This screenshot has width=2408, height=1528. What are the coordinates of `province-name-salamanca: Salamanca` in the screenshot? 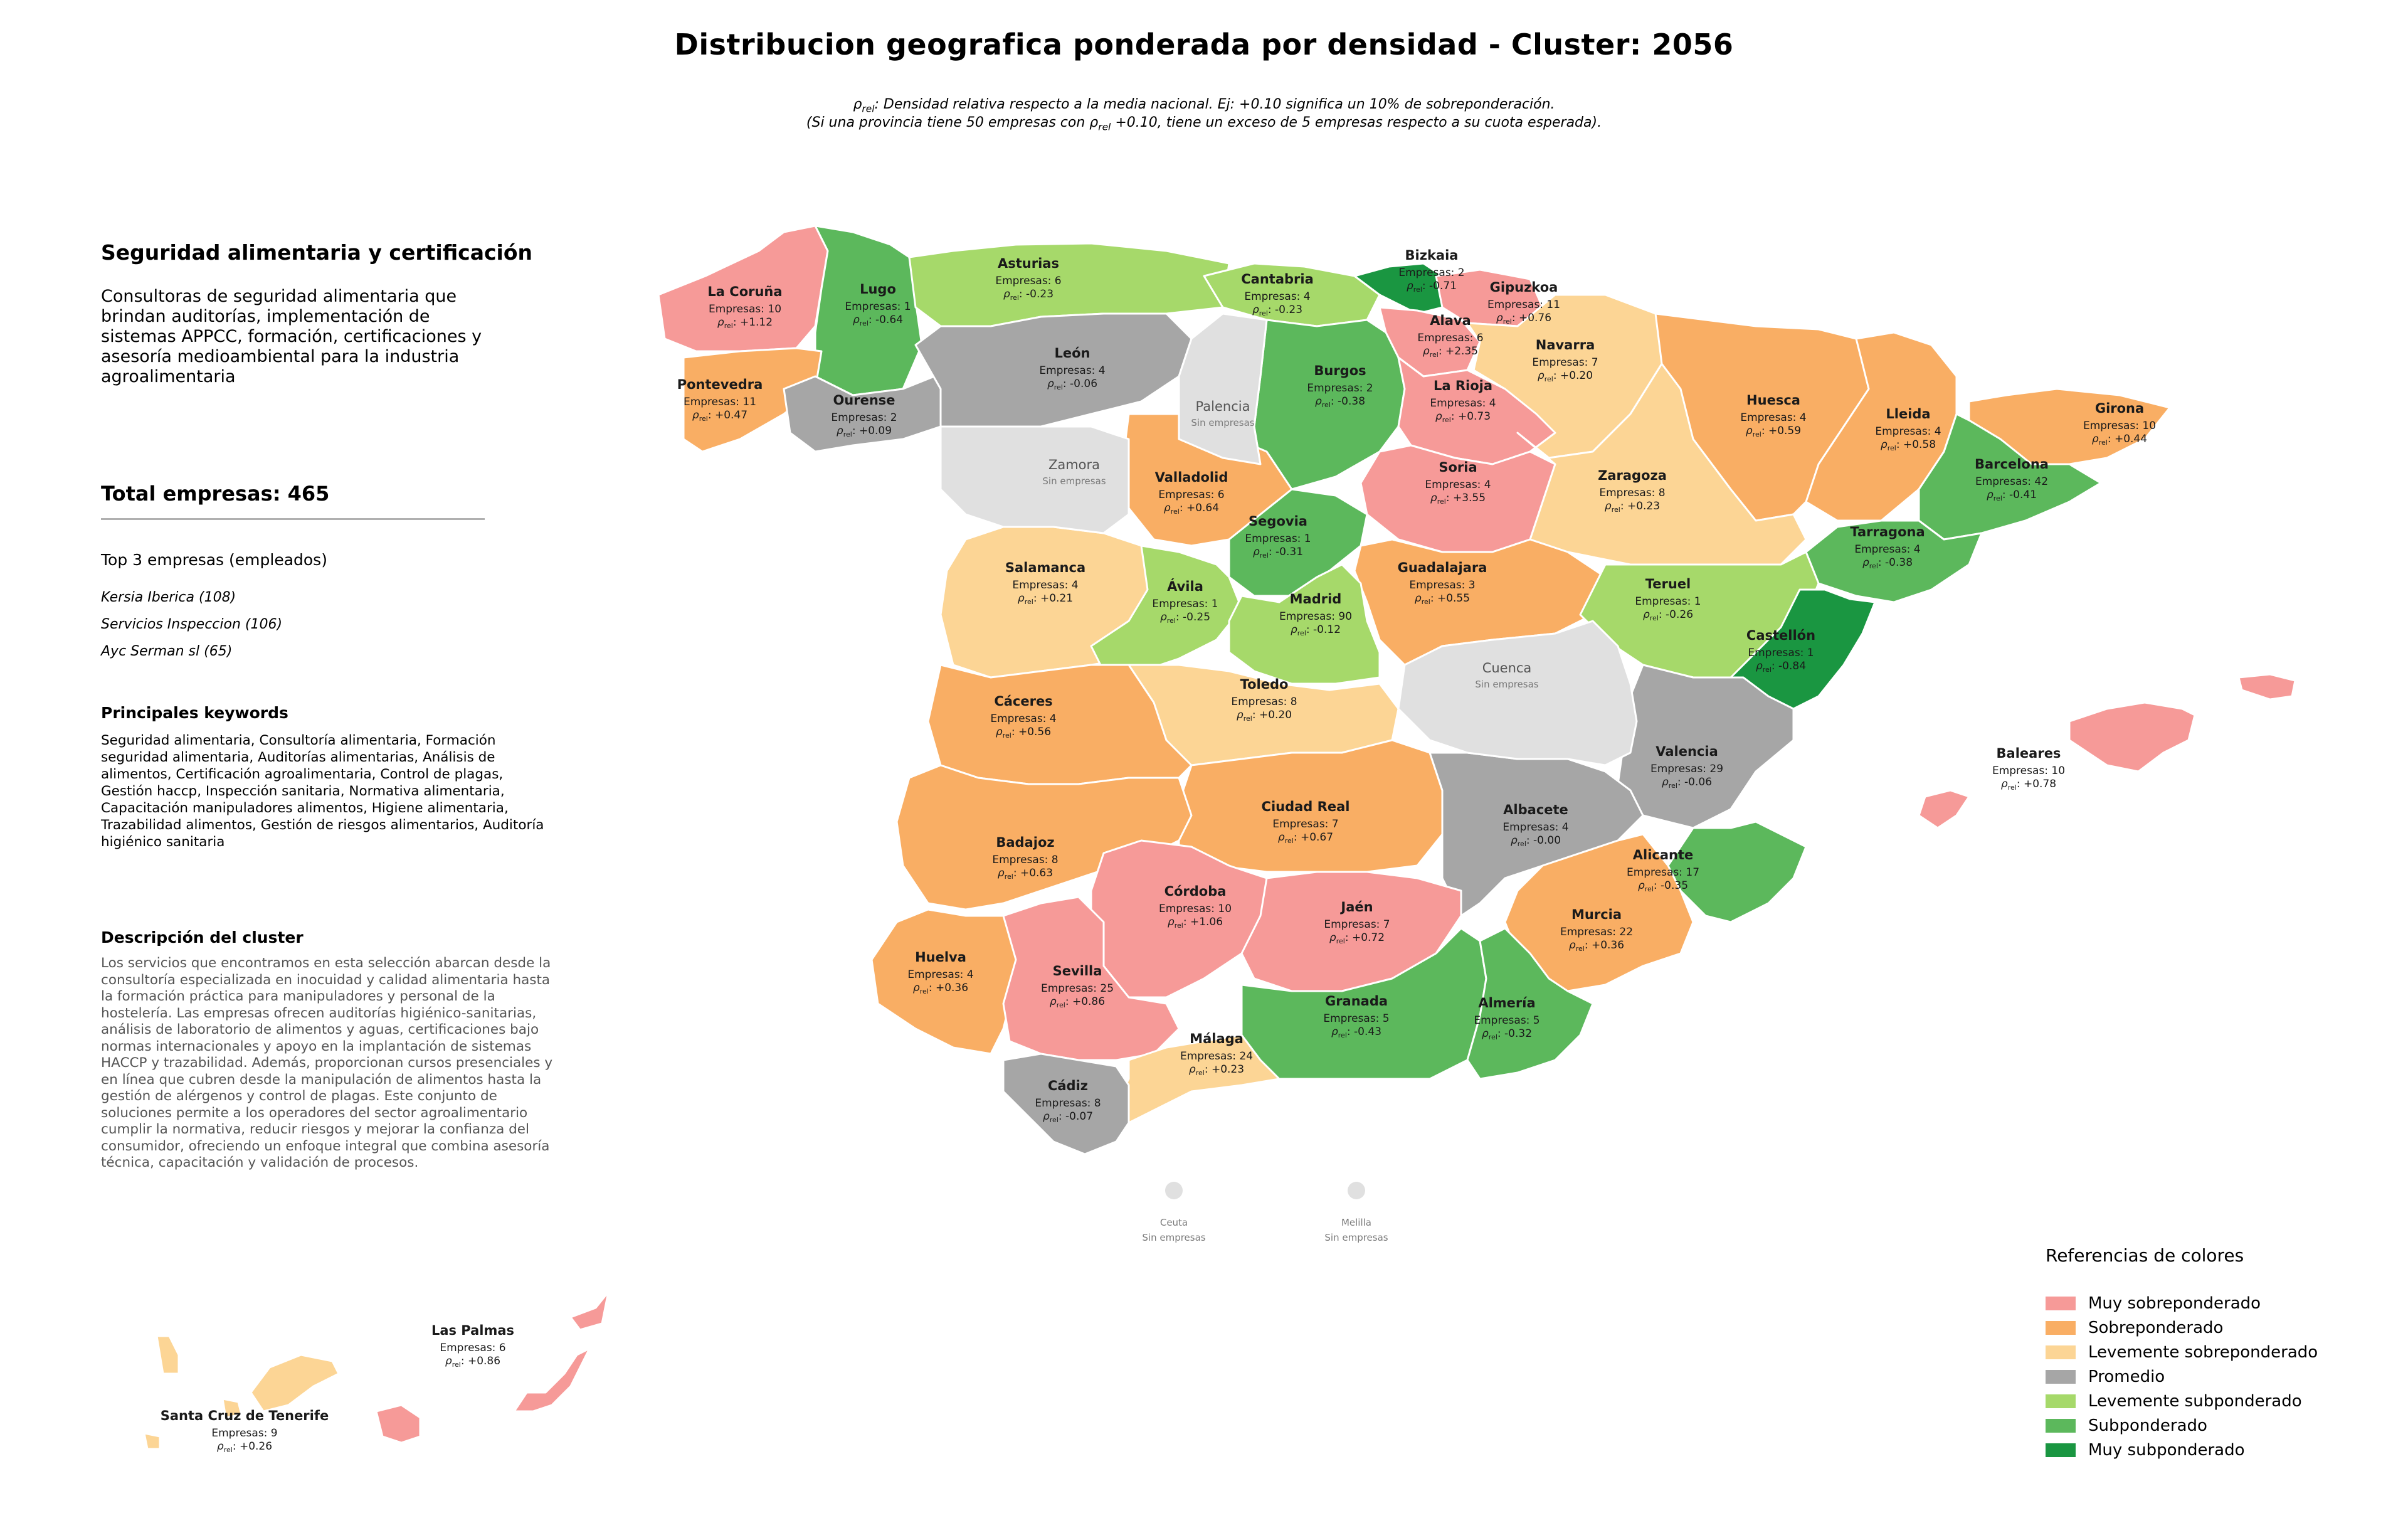 It's located at (1045, 567).